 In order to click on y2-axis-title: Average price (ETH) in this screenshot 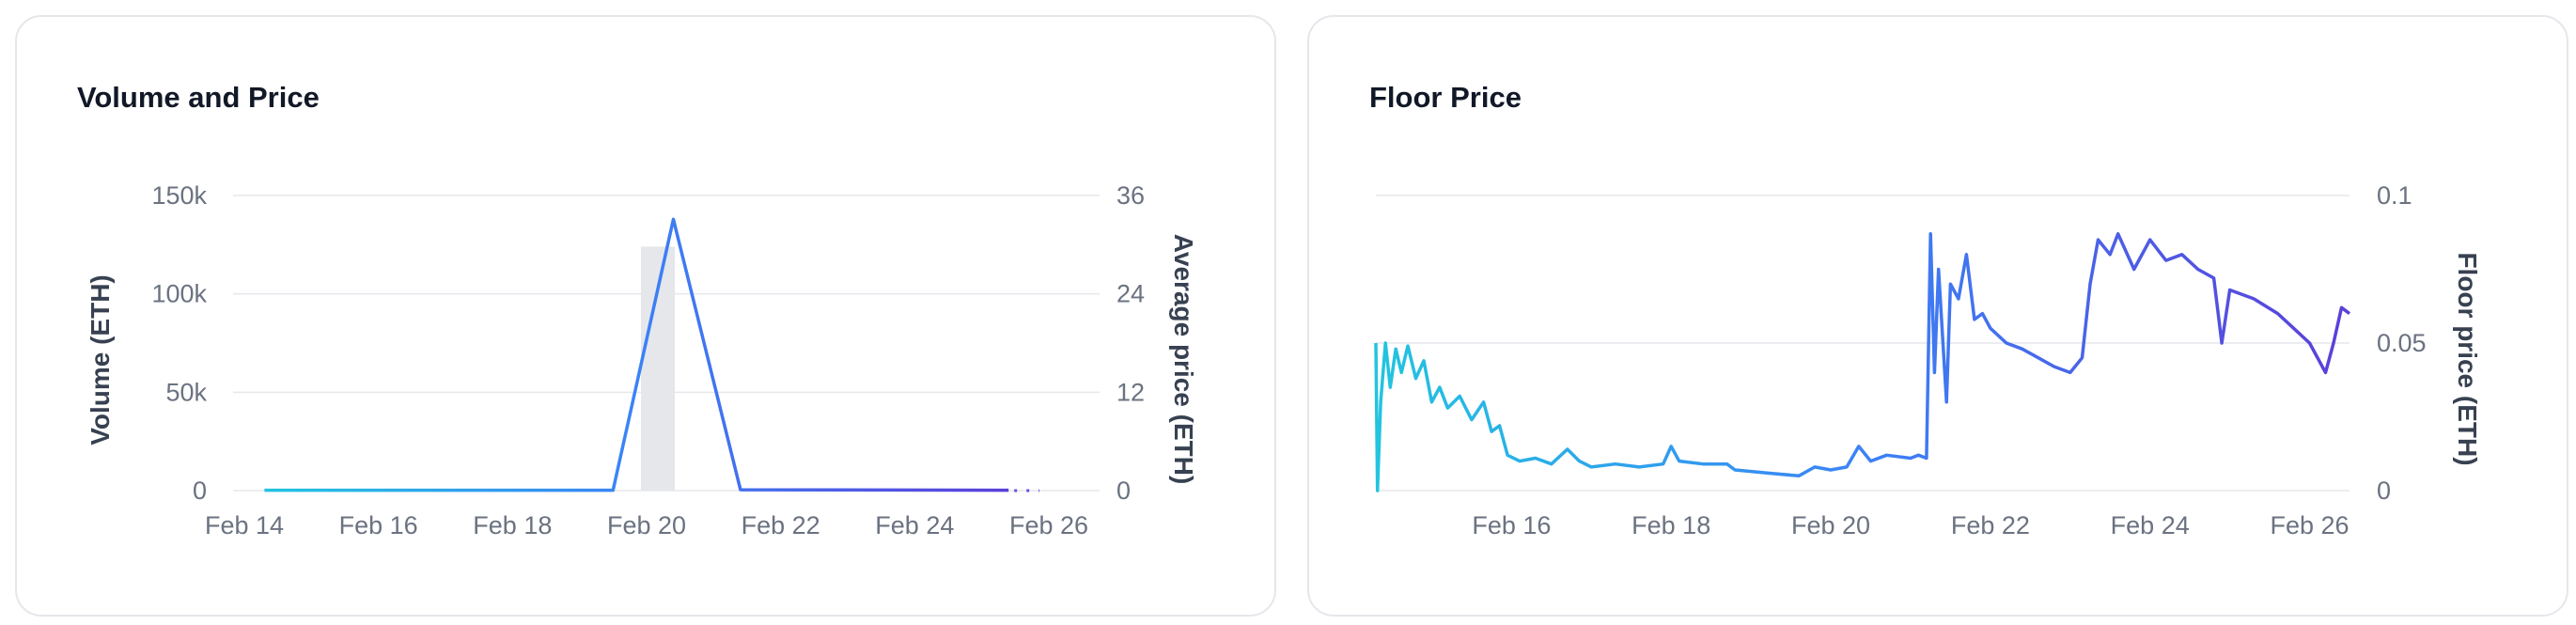, I will do `click(1183, 360)`.